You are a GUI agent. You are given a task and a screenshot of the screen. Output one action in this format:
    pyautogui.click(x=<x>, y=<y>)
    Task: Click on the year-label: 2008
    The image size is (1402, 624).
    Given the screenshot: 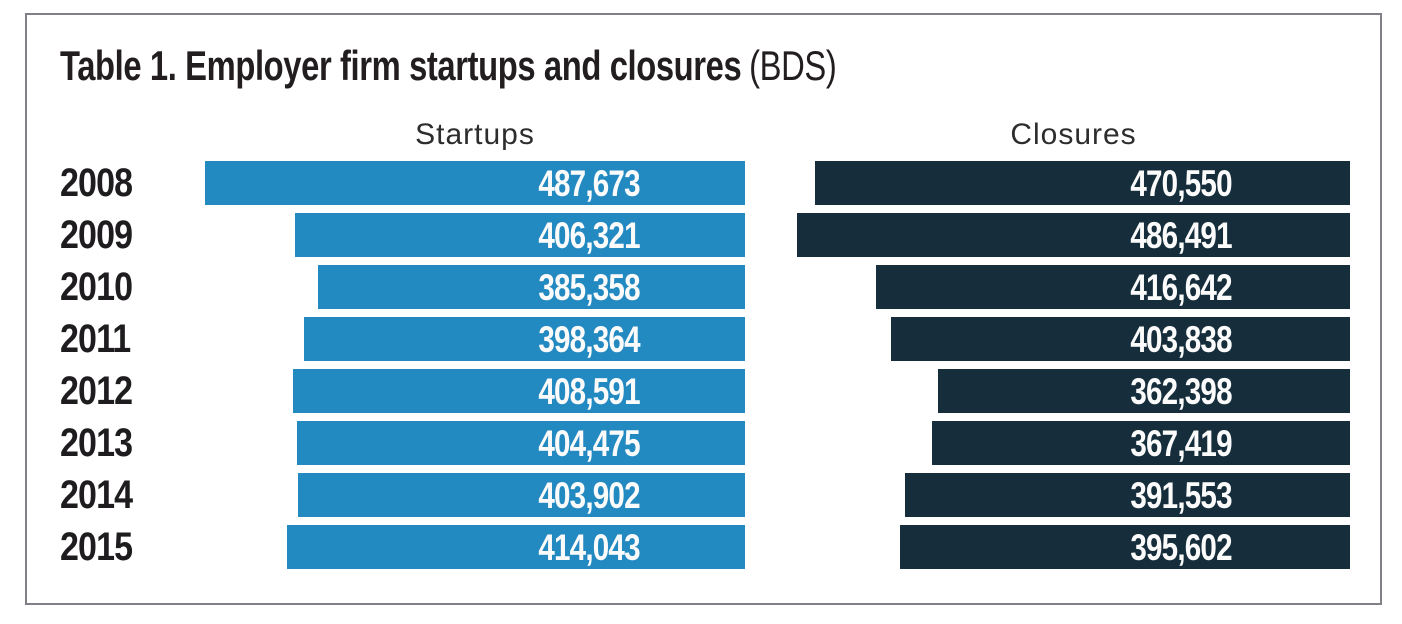 What is the action you would take?
    pyautogui.click(x=96, y=183)
    